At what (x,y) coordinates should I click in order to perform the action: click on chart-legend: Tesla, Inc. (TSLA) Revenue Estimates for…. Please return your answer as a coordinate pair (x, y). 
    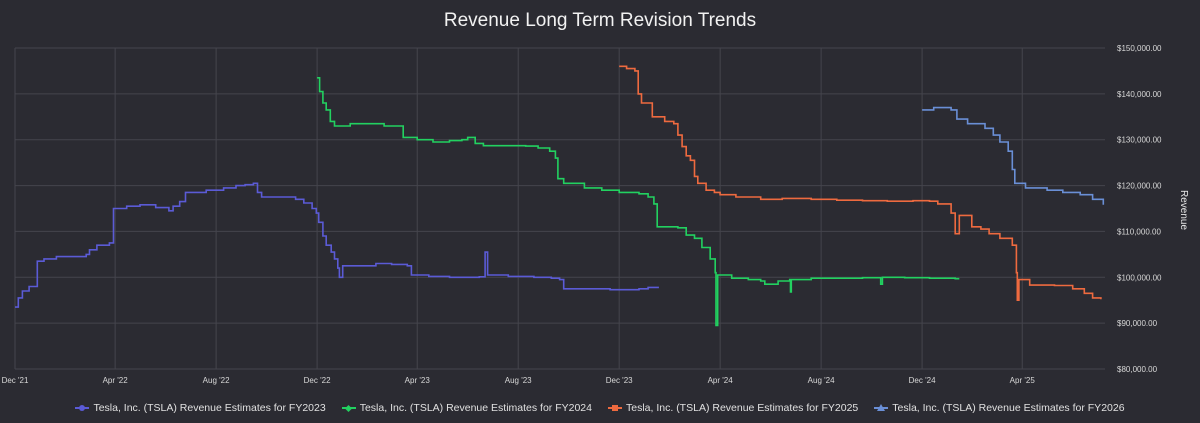
    Looking at the image, I should click on (600, 408).